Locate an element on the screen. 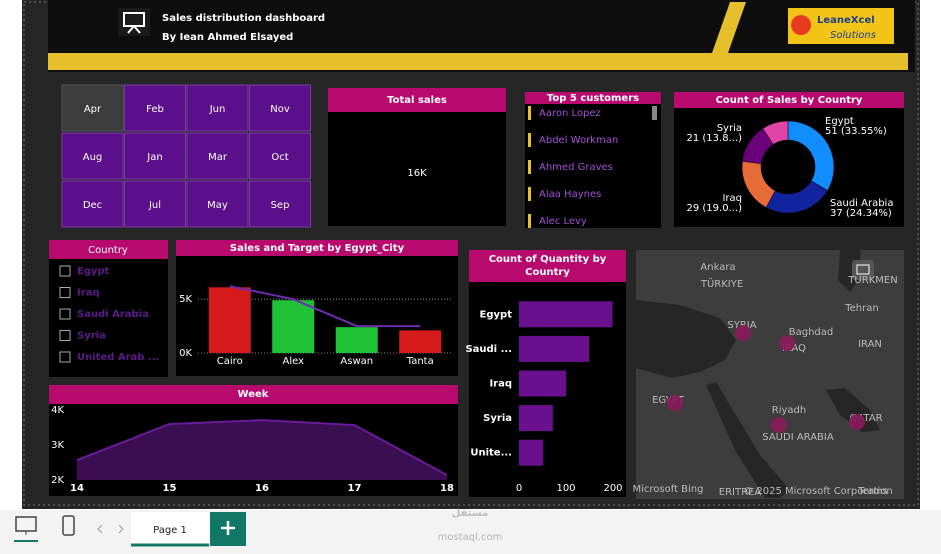  header-subtitle: By Iean Ahmed Elsayed is located at coordinates (227, 37).